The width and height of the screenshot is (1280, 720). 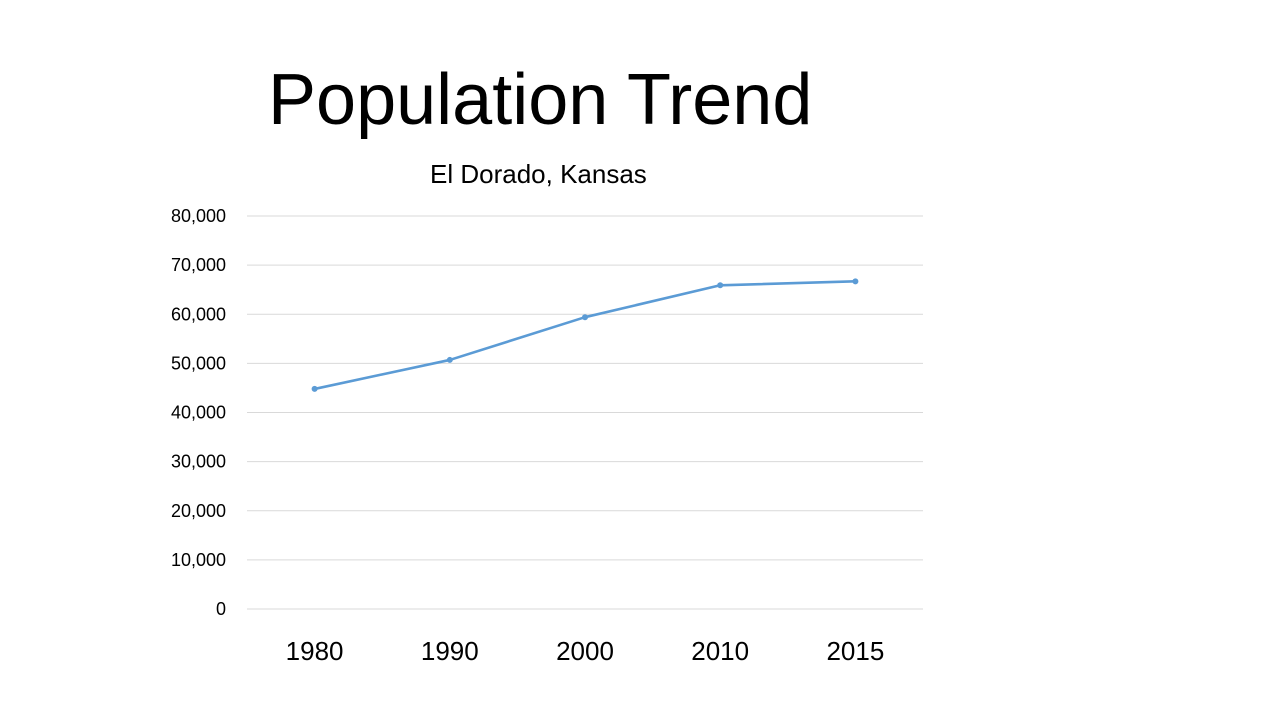 I want to click on chart-subtitle: El Dorado, Kansas, so click(x=538, y=174).